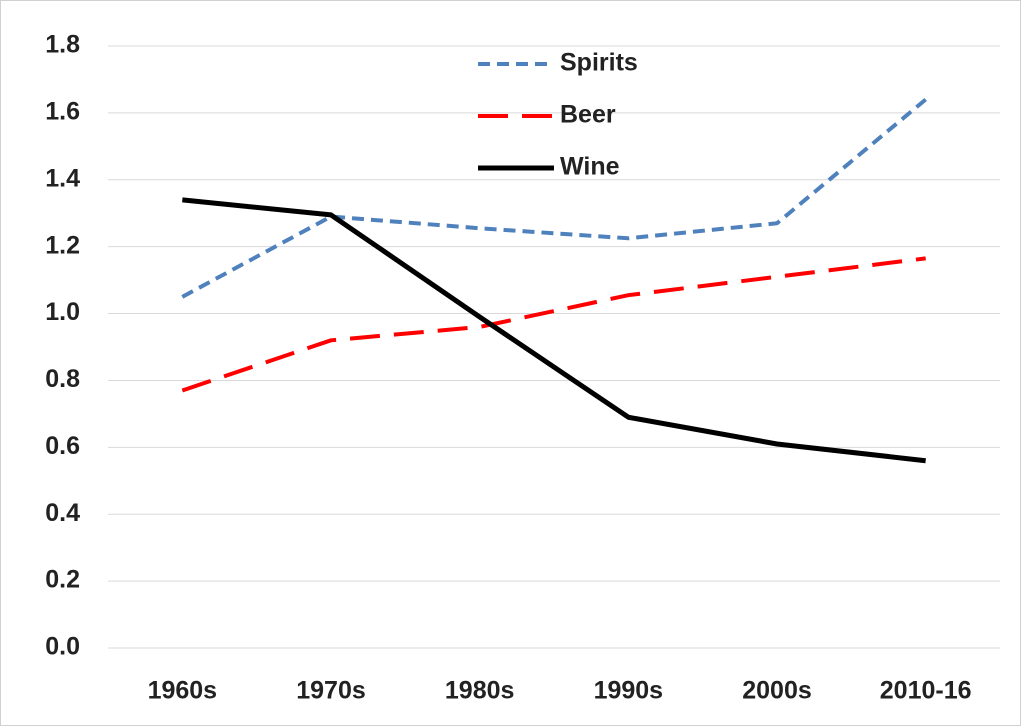 The image size is (1021, 726). Describe the element at coordinates (599, 63) in the screenshot. I see `legend-label: Spirits` at that location.